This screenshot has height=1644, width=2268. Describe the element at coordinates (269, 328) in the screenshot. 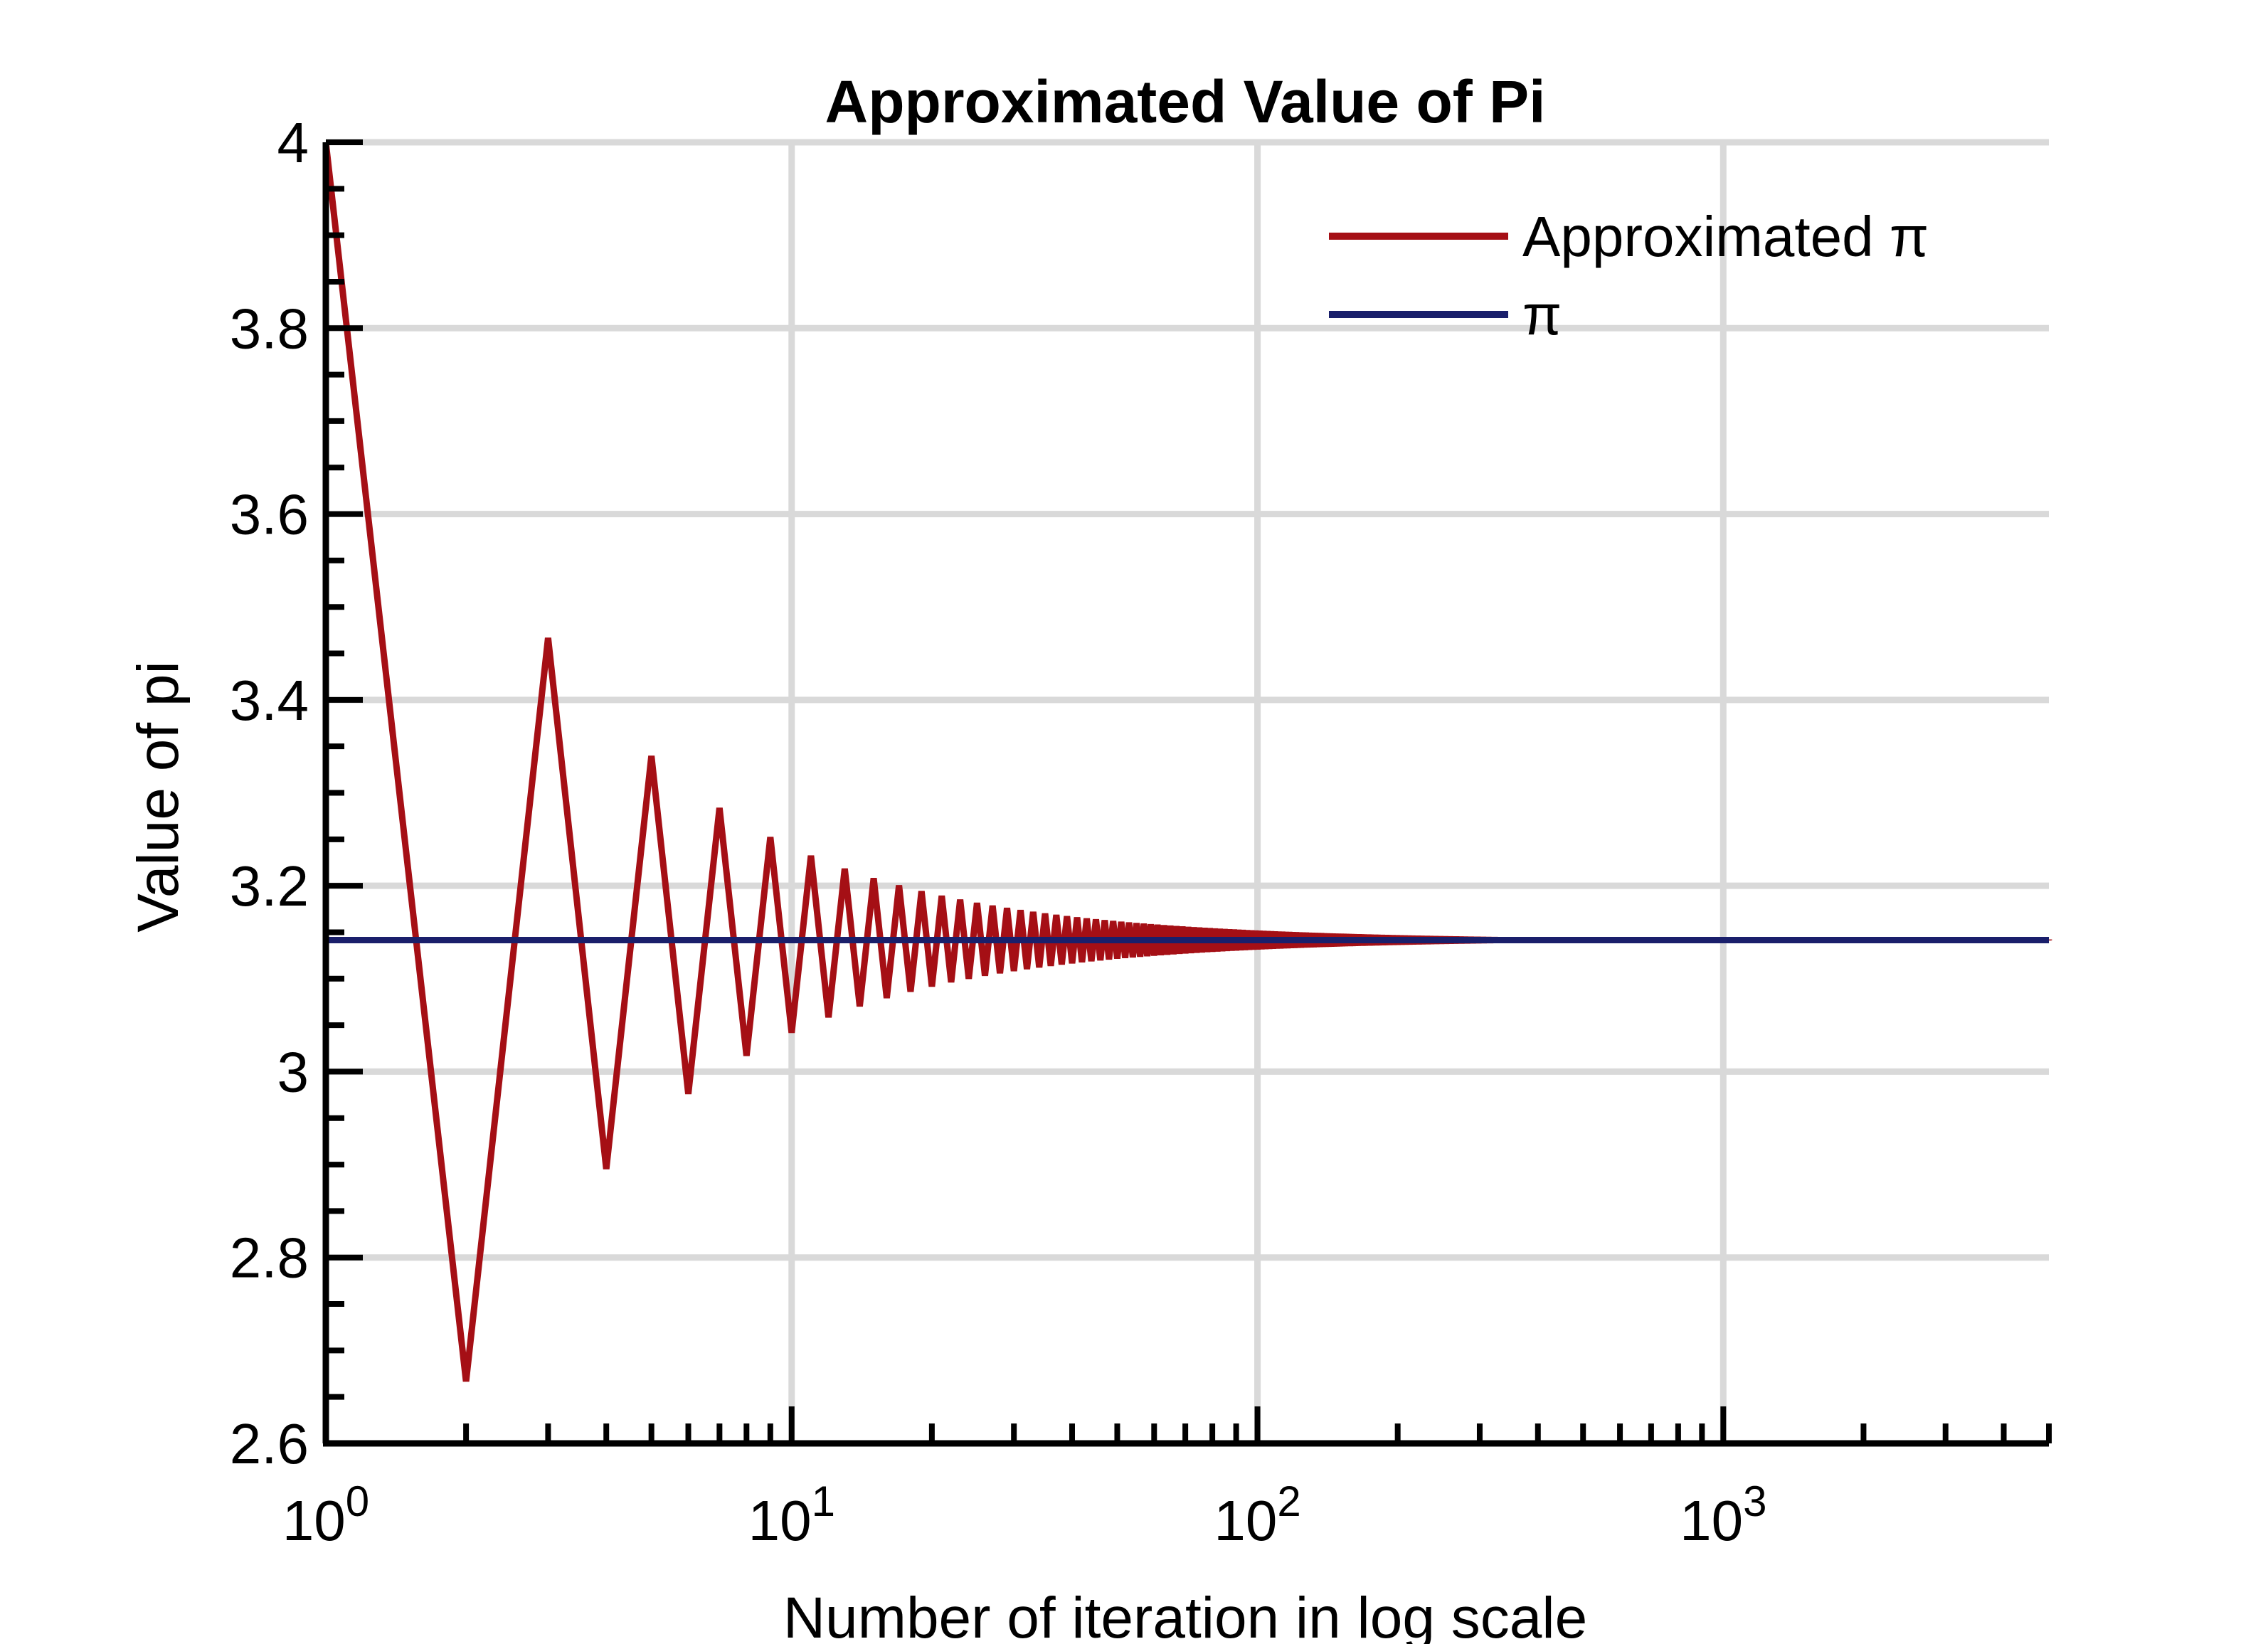

I see `y-tick-label: 3.8` at that location.